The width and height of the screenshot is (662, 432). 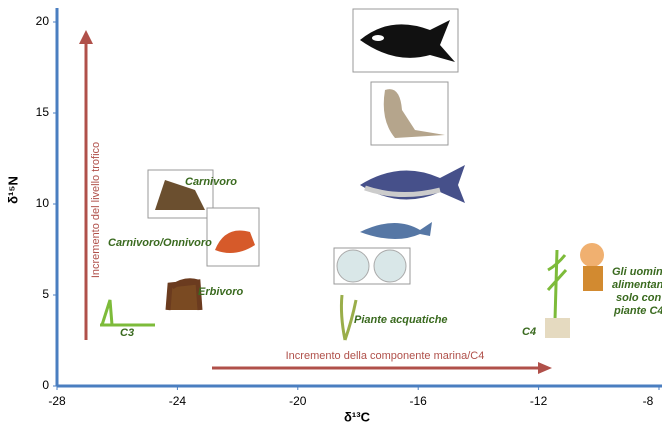 I want to click on y-axis-label: δ¹⁵N, so click(x=12, y=190).